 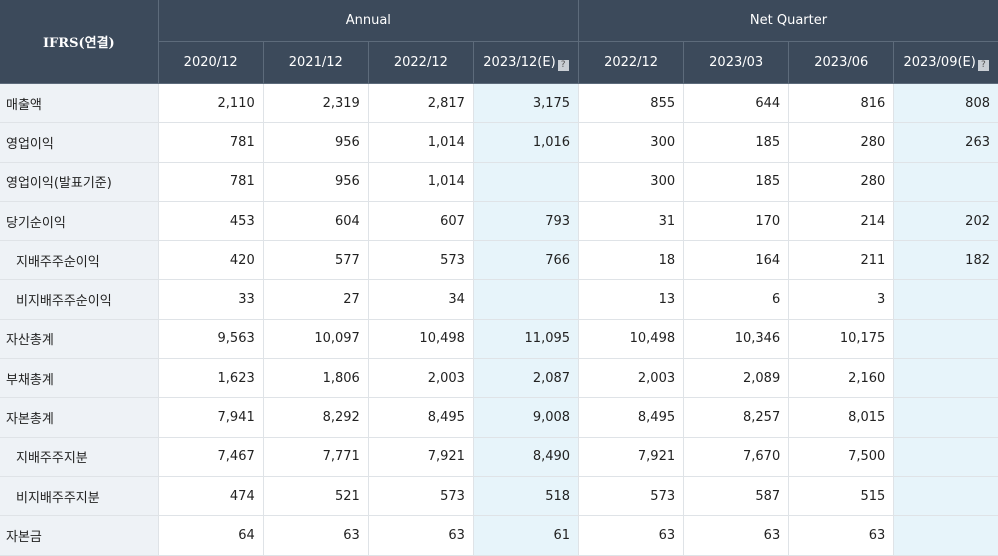 I want to click on table-cell: 31, so click(x=631, y=221).